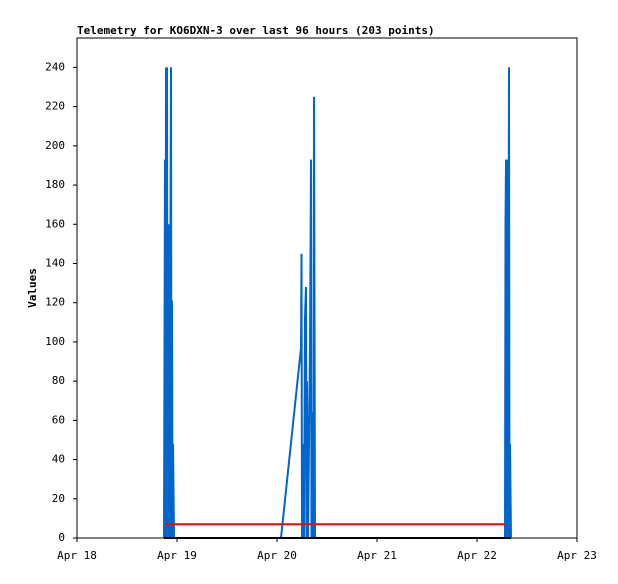 The height and width of the screenshot is (584, 618). Describe the element at coordinates (177, 555) in the screenshot. I see `x-tick-label: Apr 19` at that location.